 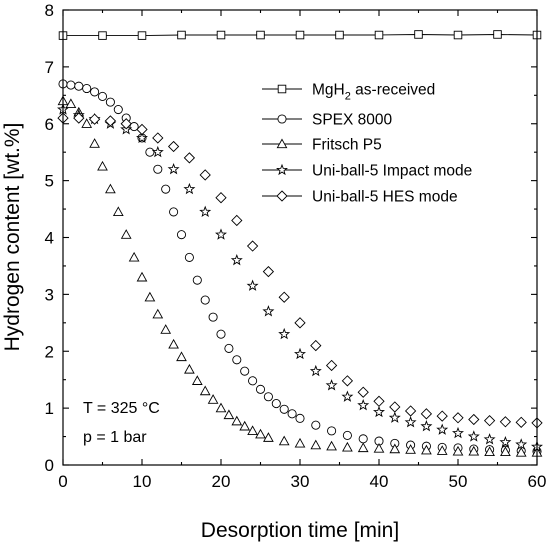 What do you see at coordinates (300, 481) in the screenshot?
I see `x-tick-label: 30` at bounding box center [300, 481].